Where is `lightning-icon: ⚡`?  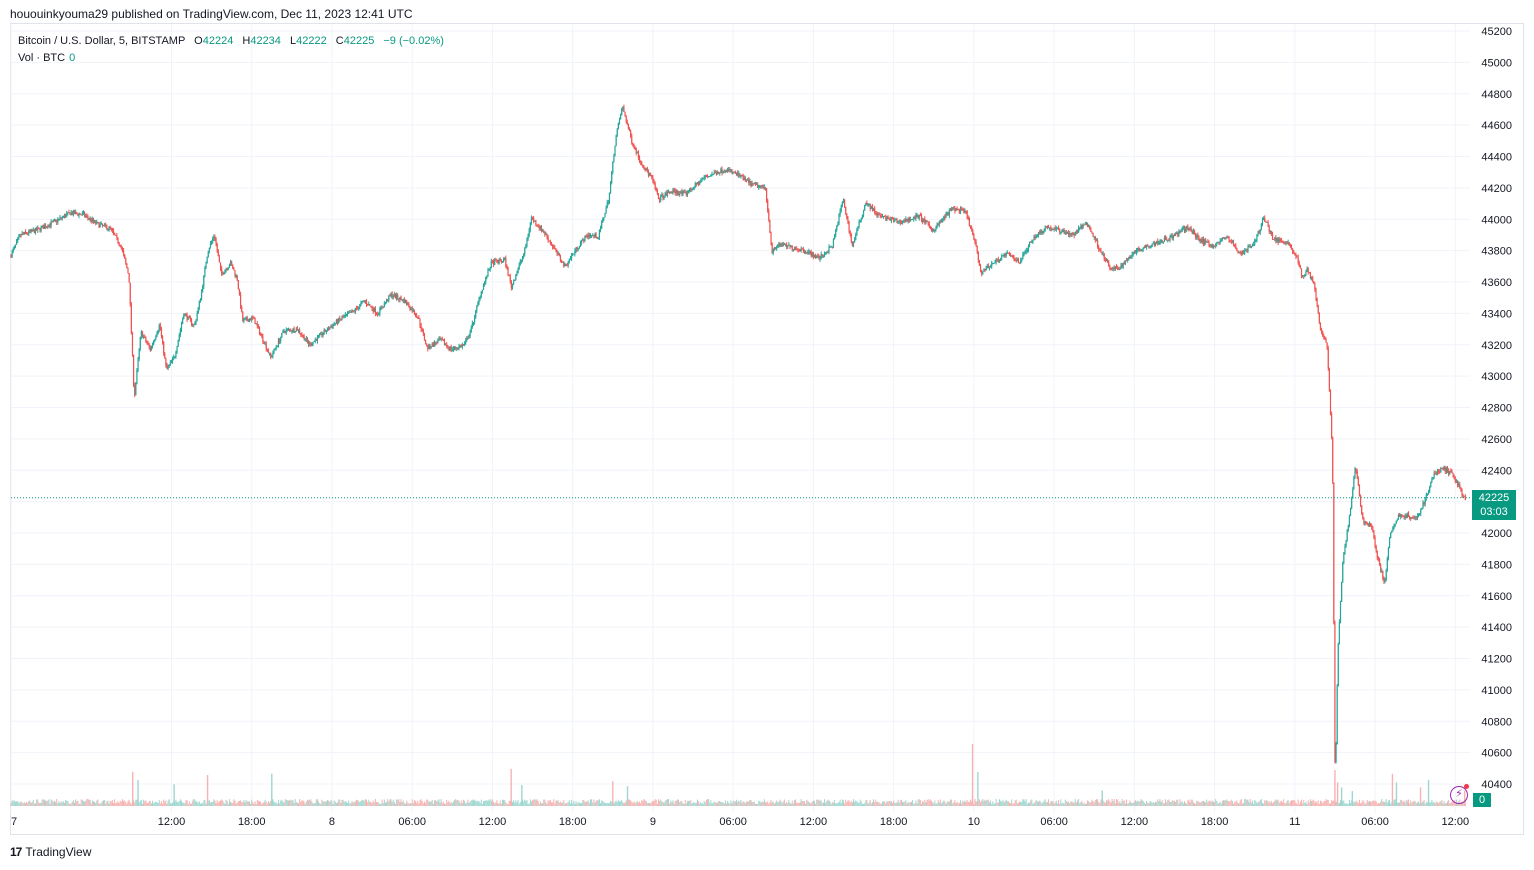
lightning-icon: ⚡ is located at coordinates (1459, 795).